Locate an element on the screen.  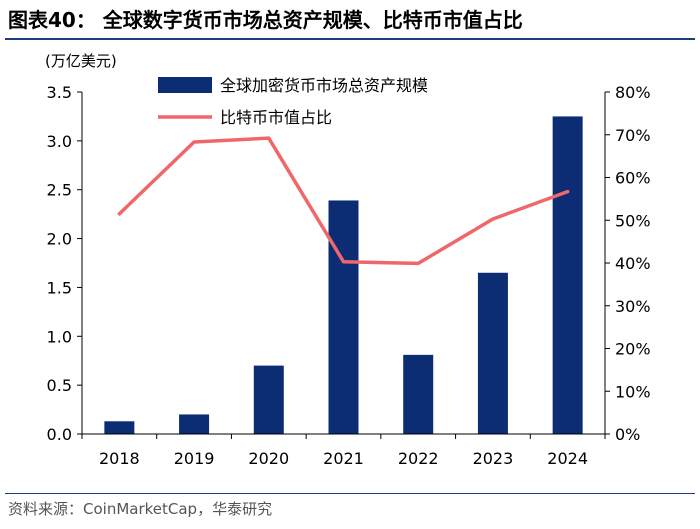
right-tick-label: 50% is located at coordinates (633, 220).